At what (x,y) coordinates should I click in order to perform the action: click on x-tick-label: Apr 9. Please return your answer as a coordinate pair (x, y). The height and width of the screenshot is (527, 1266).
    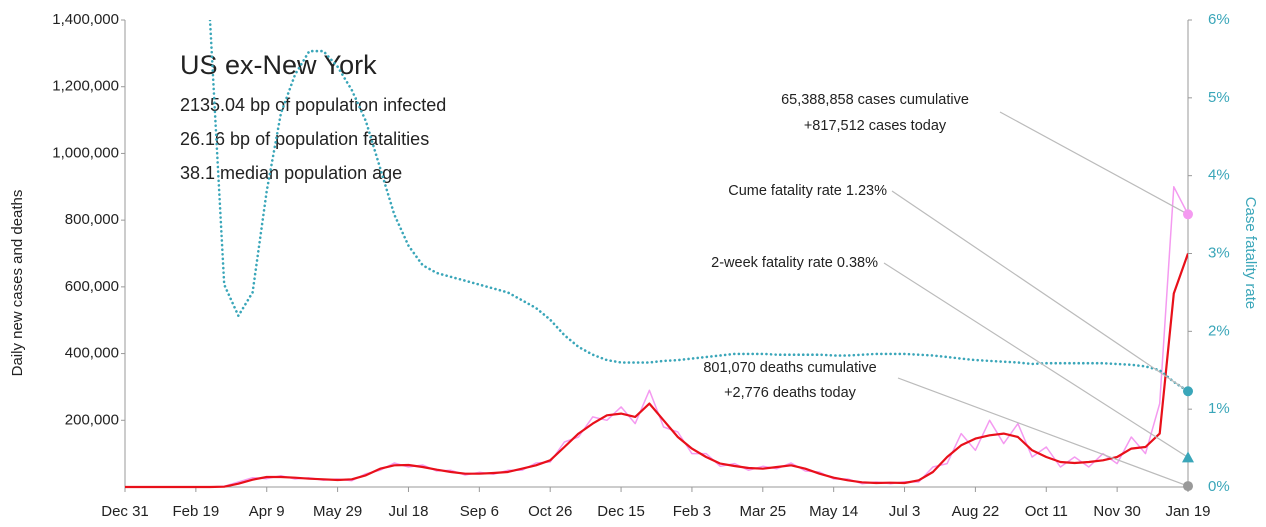
    Looking at the image, I should click on (267, 511).